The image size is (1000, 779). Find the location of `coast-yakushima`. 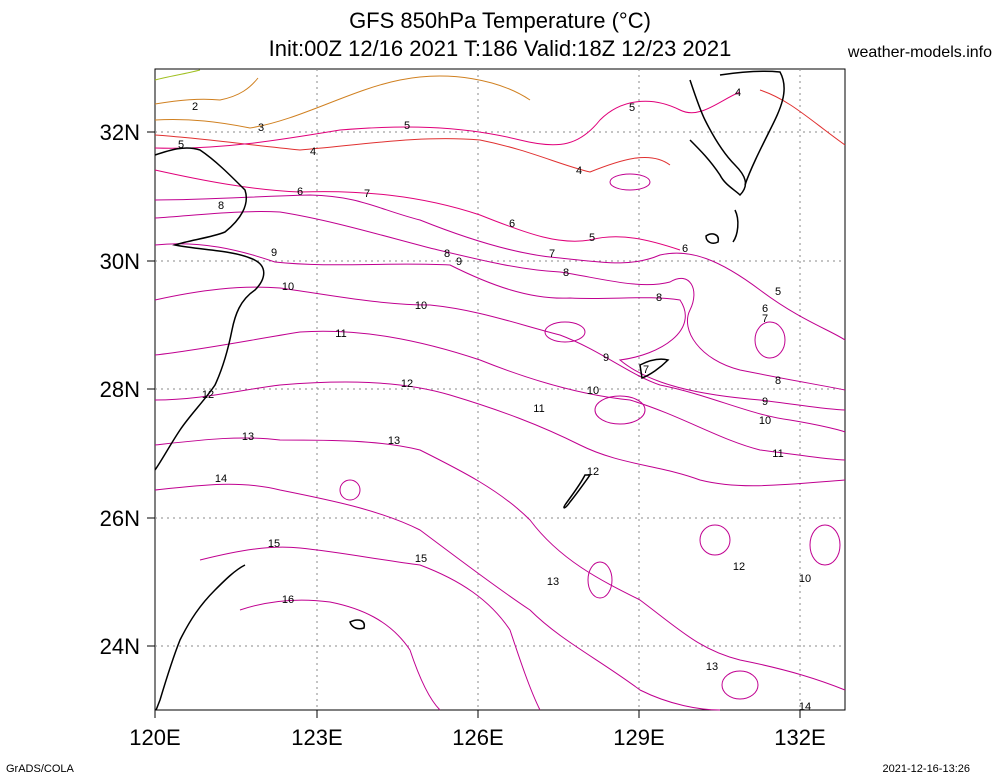

coast-yakushima is located at coordinates (712, 238).